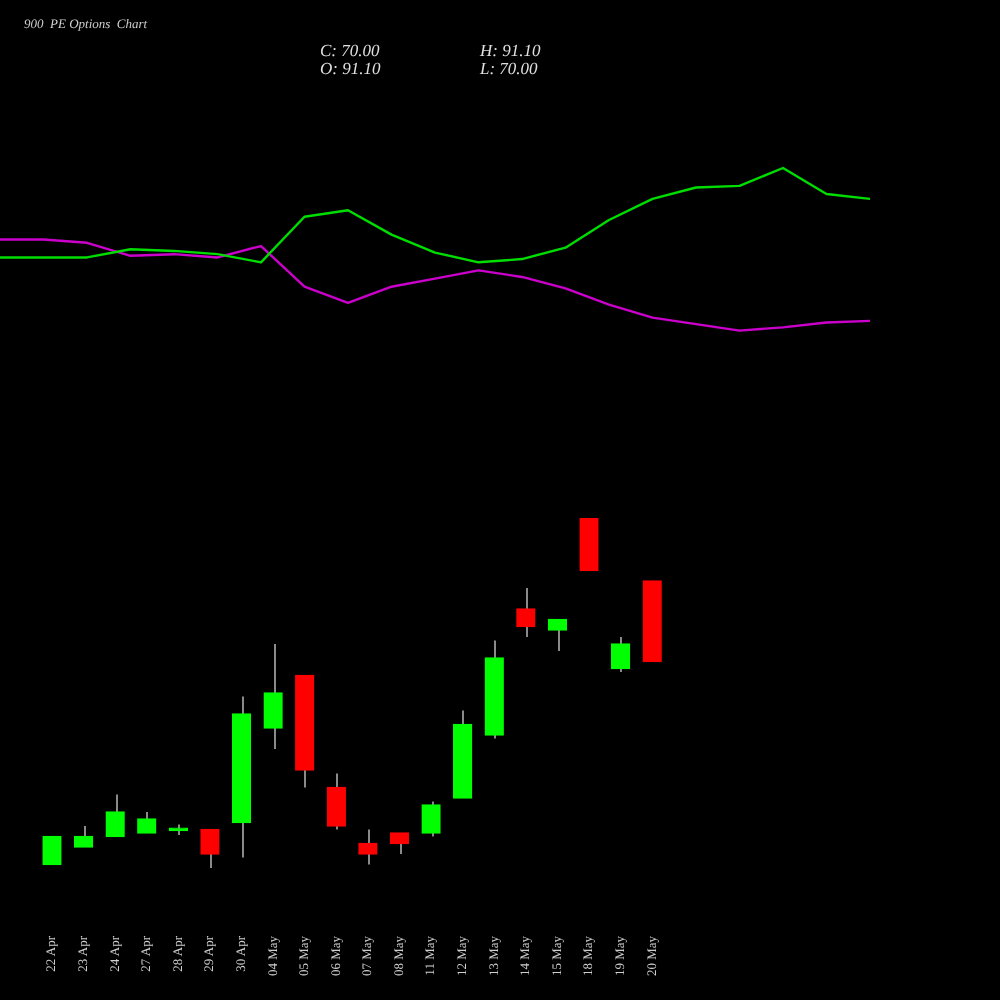 The image size is (1000, 1000). Describe the element at coordinates (350, 50) in the screenshot. I see `text: C: 70.00` at that location.